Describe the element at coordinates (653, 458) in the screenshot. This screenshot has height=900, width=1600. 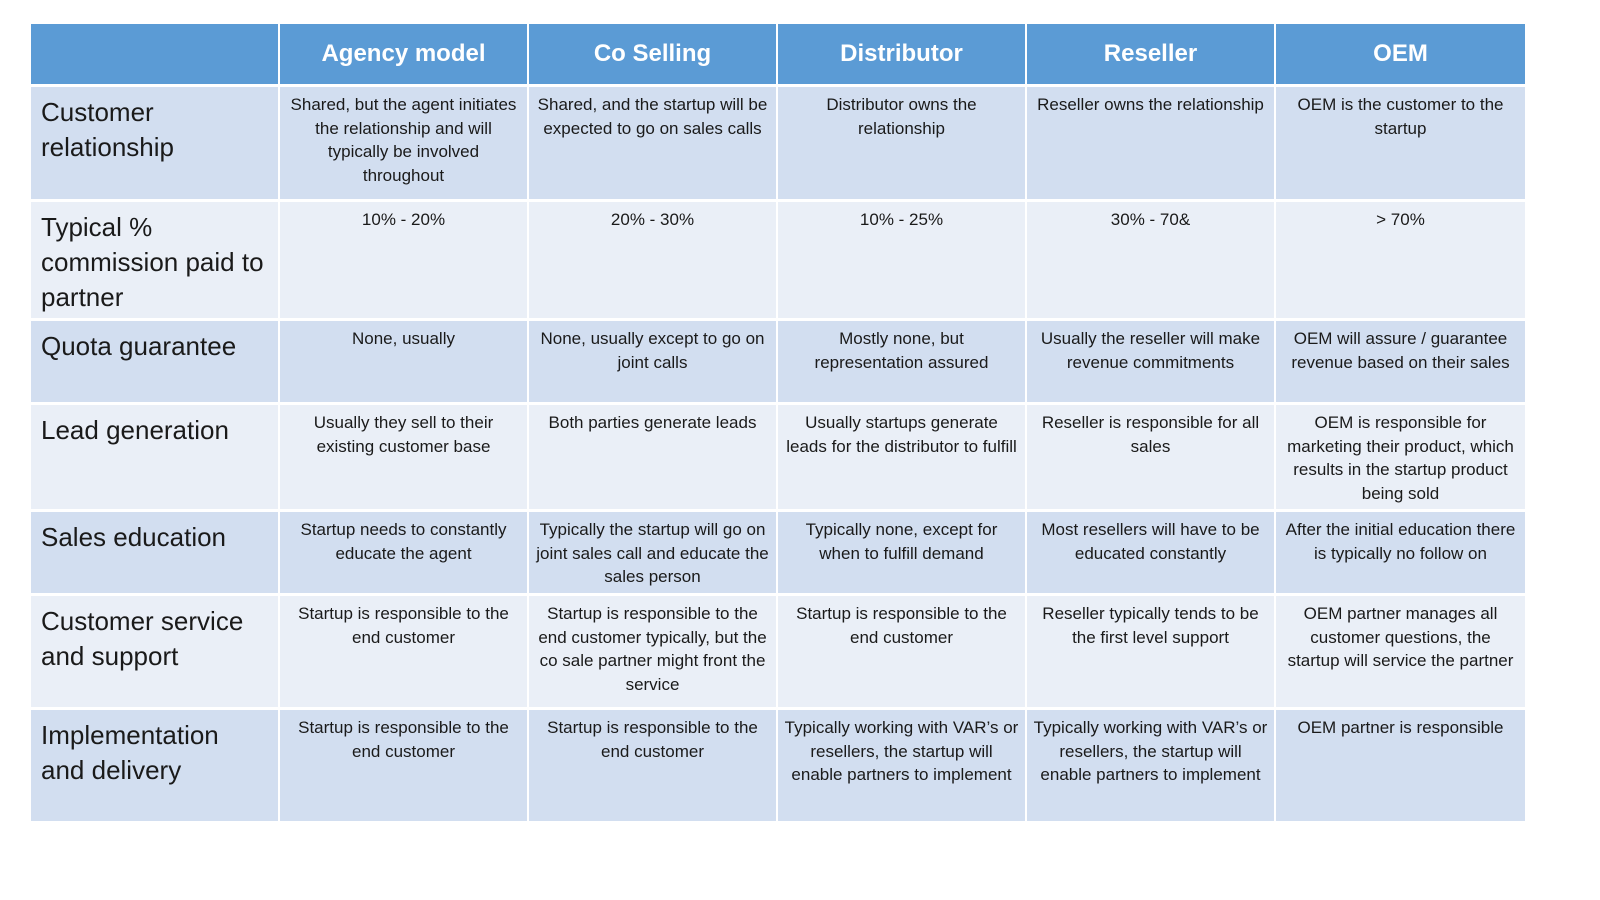
I see `table-cell: Both parties generate leads` at that location.